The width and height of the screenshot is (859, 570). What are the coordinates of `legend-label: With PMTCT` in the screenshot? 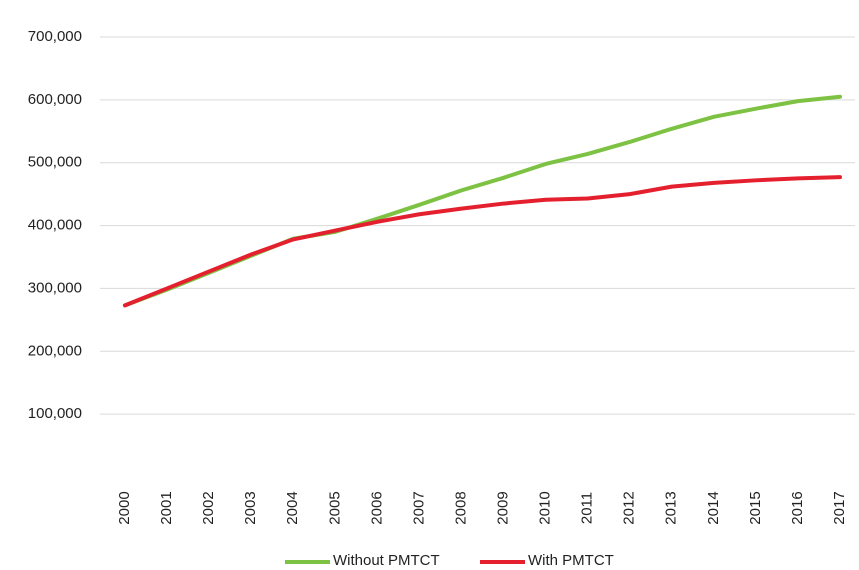 It's located at (571, 560).